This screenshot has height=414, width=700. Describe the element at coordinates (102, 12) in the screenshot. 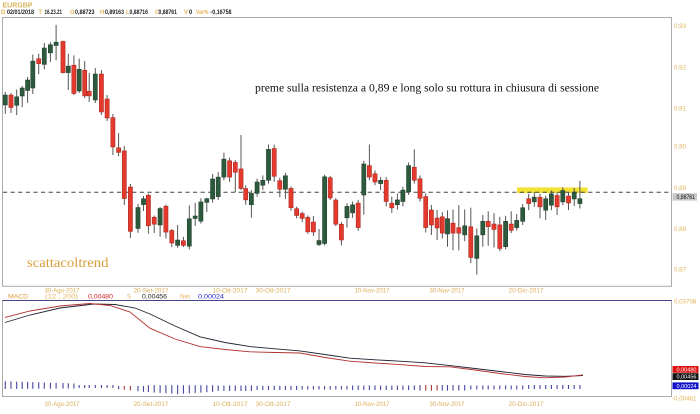

I see `svg-text: H` at that location.